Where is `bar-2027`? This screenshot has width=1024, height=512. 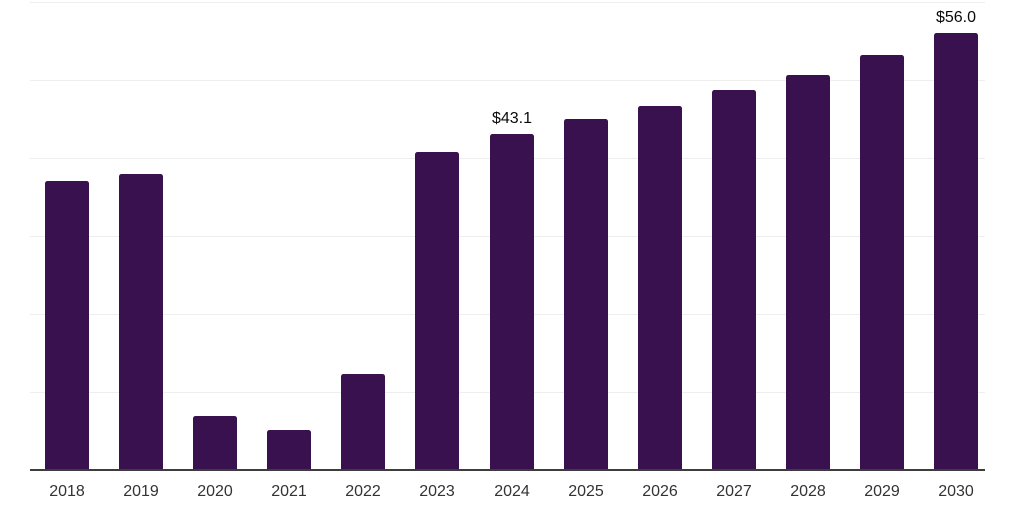
bar-2027 is located at coordinates (734, 280).